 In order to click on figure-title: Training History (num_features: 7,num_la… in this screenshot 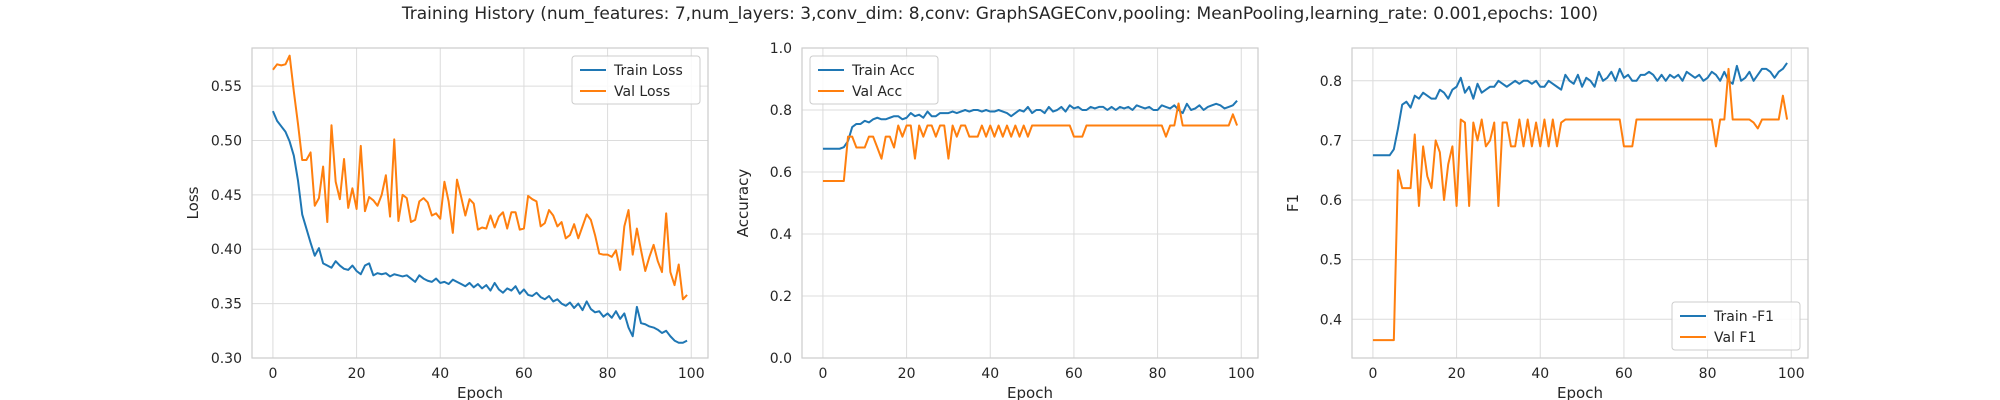, I will do `click(1000, 14)`.